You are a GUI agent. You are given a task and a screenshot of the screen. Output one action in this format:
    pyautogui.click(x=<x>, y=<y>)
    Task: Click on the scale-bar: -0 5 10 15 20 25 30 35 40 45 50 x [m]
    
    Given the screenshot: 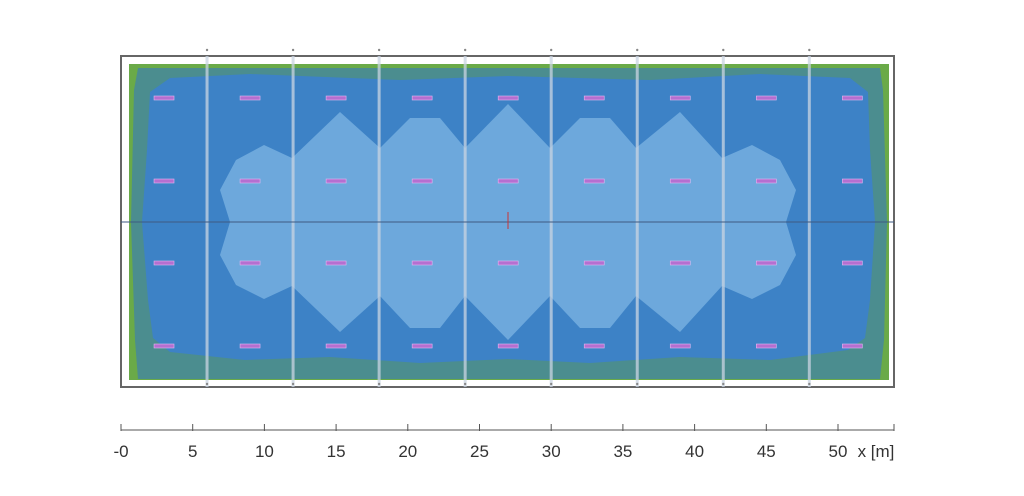 What is the action you would take?
    pyautogui.click(x=504, y=442)
    